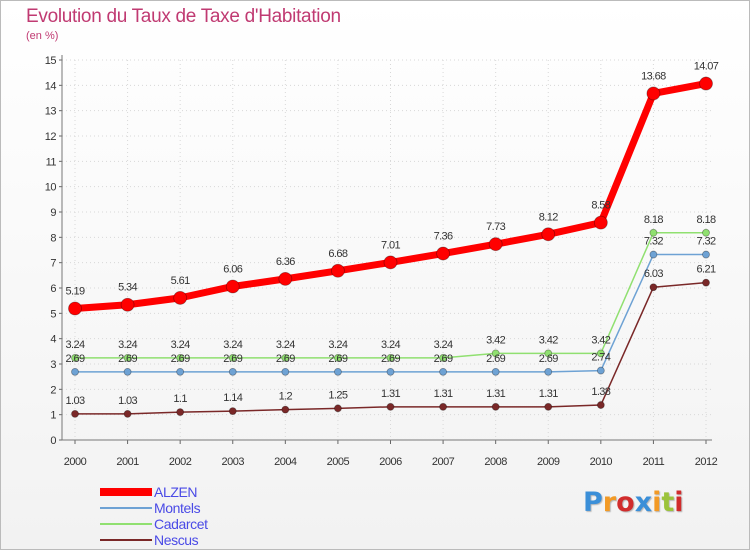  I want to click on y-tick-label: 0, so click(53, 441).